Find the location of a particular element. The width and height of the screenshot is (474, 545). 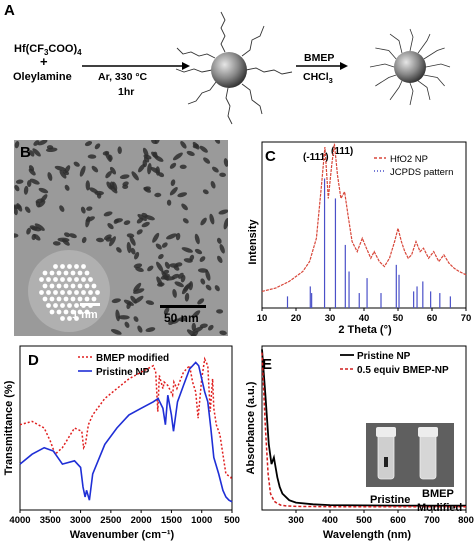

ftir-xtick-label: 1500 is located at coordinates (171, 520).